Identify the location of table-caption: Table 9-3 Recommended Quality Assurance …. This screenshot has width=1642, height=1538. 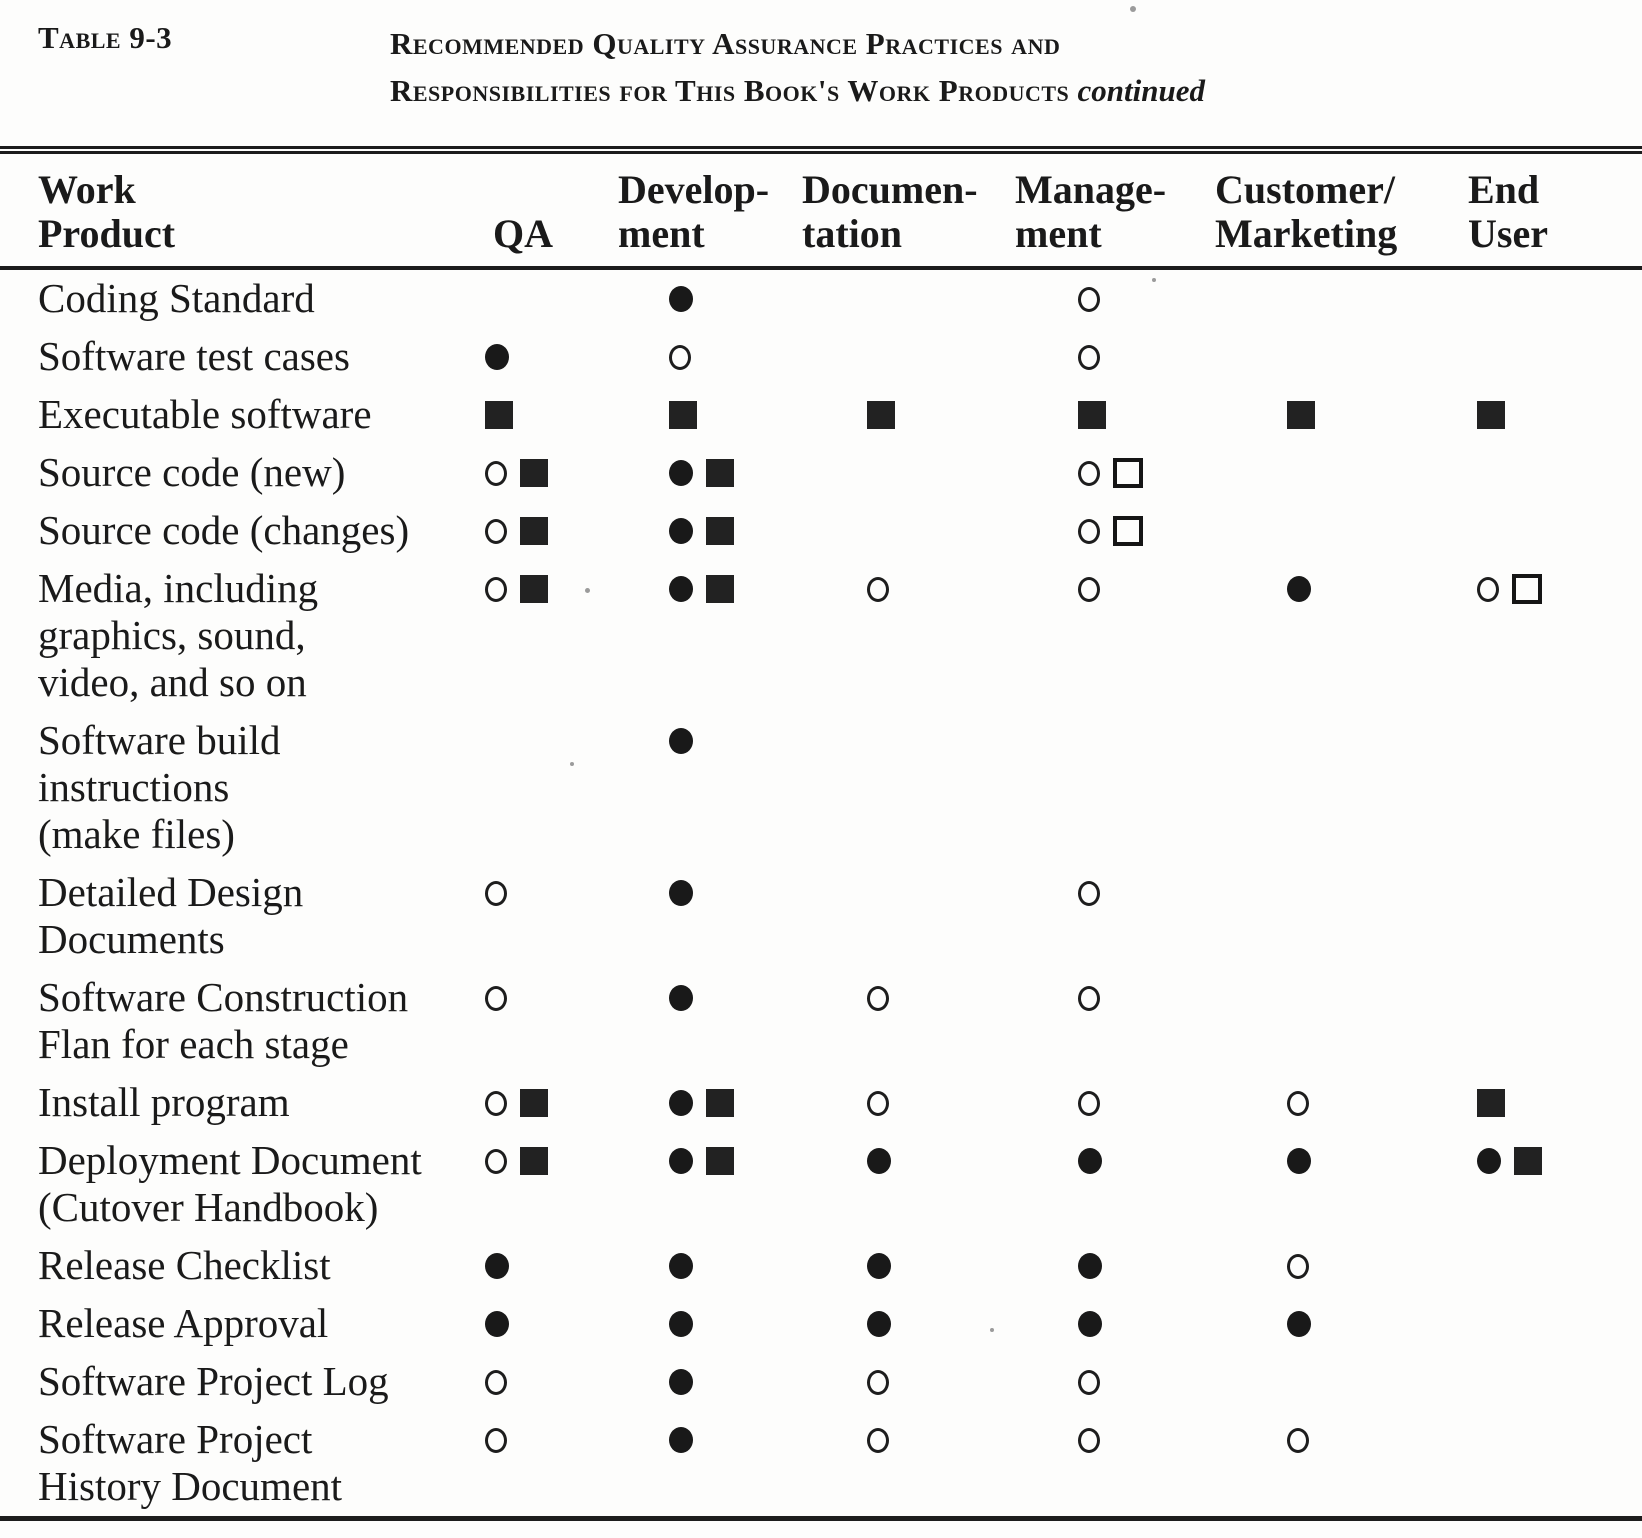
(821, 68).